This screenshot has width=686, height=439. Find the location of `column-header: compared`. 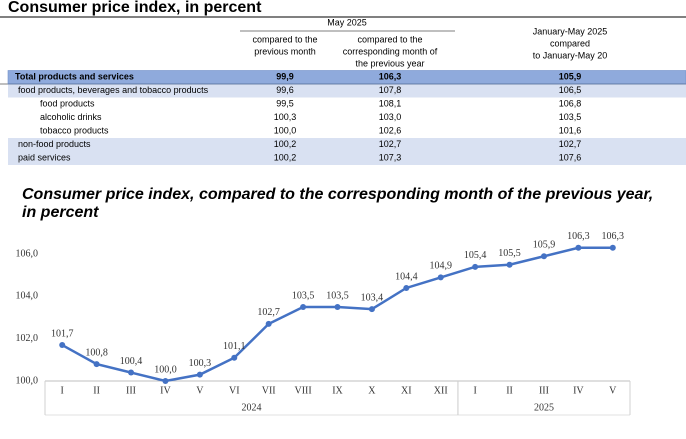

column-header: compared is located at coordinates (570, 43).